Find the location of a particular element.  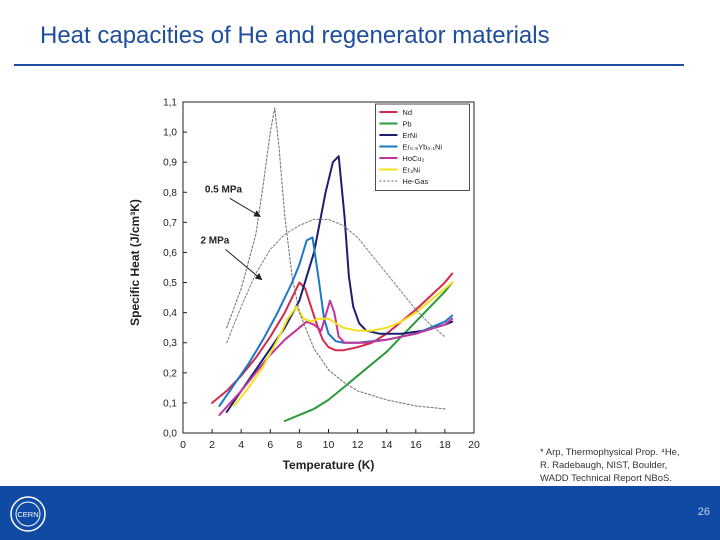

legend-label: Pb is located at coordinates (406, 124).